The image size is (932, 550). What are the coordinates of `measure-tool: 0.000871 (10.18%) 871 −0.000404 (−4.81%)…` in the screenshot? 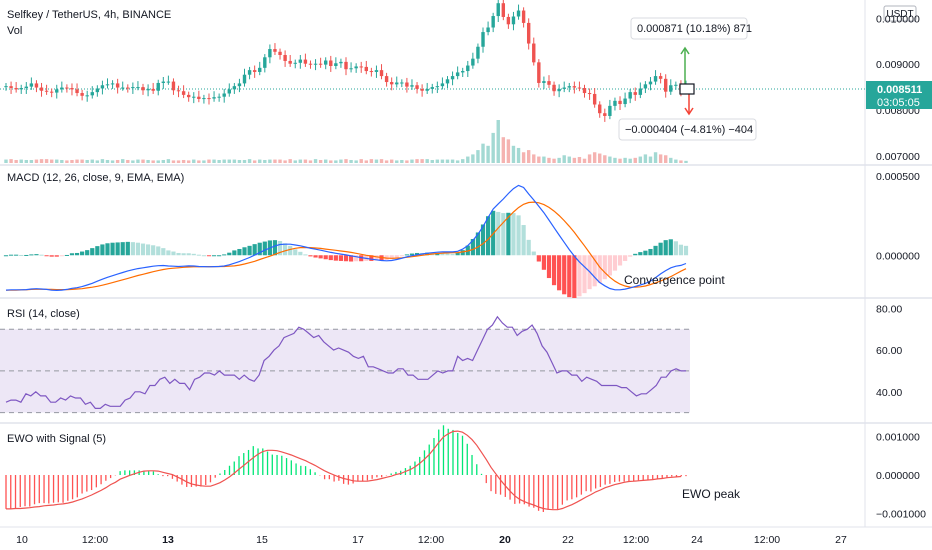 It's located at (687, 79).